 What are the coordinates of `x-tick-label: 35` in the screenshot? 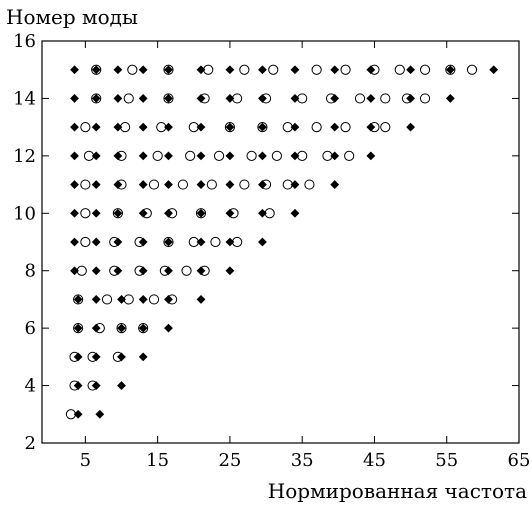 It's located at (302, 460).